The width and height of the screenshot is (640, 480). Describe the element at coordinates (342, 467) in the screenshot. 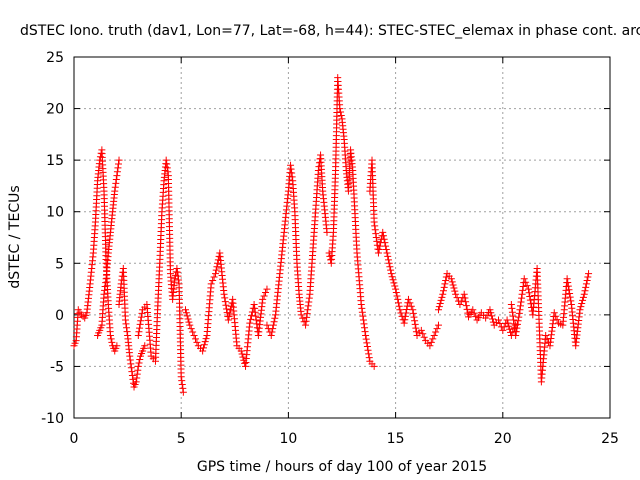

I see `x-axis-label: GPS time / hours of day 100 of year 2015` at that location.